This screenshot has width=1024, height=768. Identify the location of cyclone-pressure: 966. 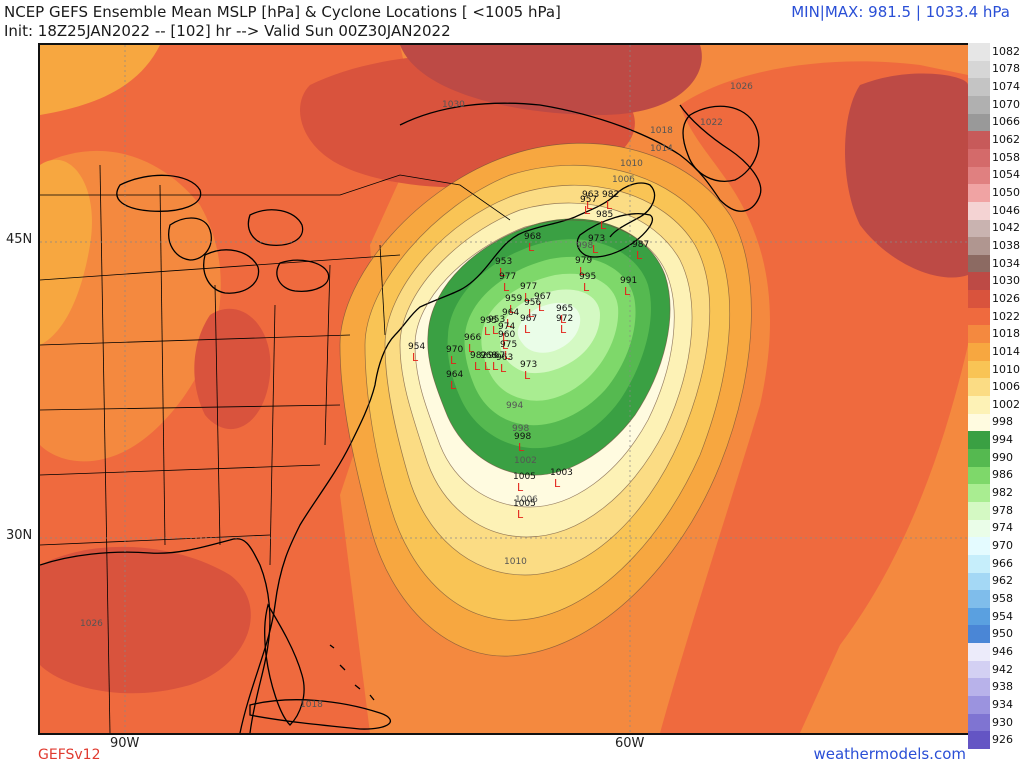
(472, 338).